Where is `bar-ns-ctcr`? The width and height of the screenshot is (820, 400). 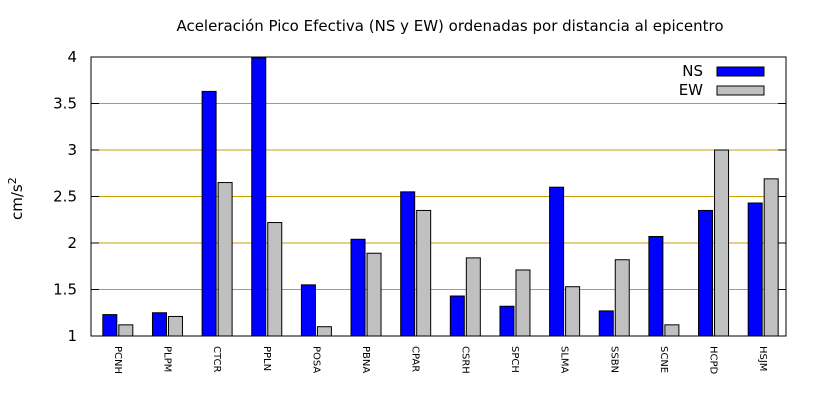 bar-ns-ctcr is located at coordinates (209, 213).